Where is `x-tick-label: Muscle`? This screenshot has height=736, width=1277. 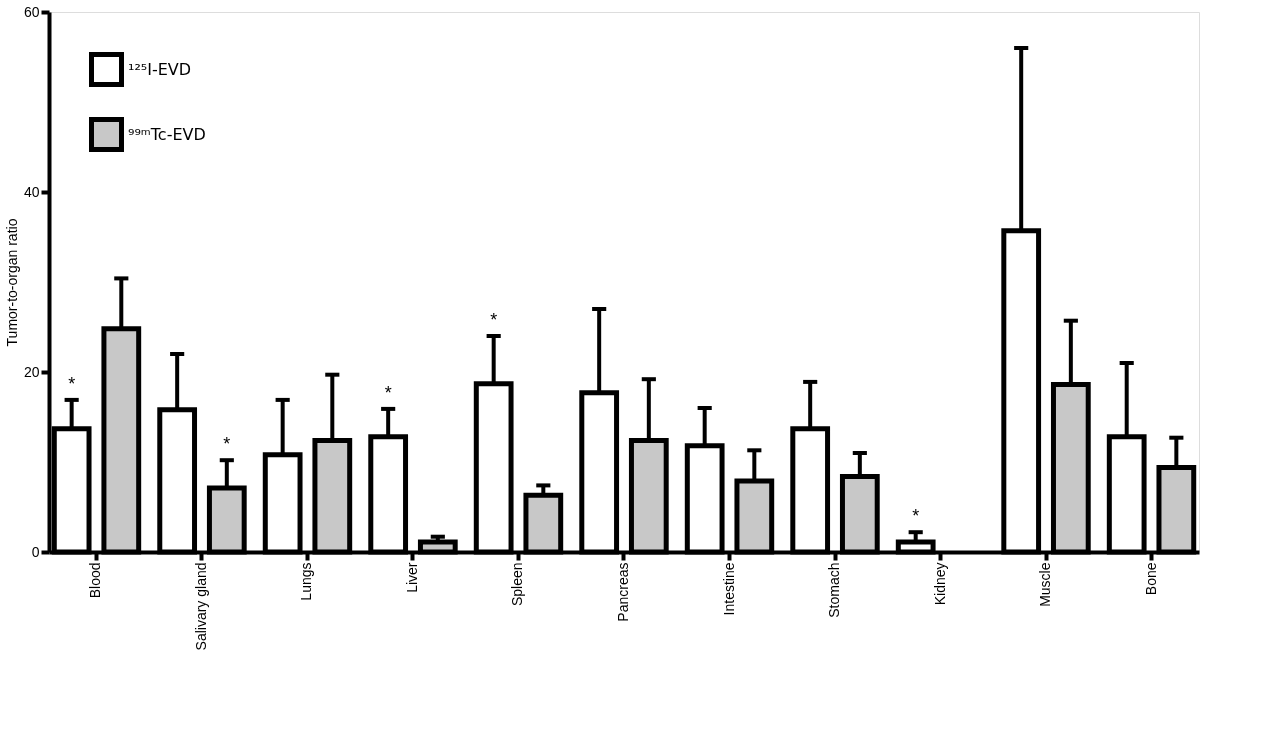 x-tick-label: Muscle is located at coordinates (1045, 584).